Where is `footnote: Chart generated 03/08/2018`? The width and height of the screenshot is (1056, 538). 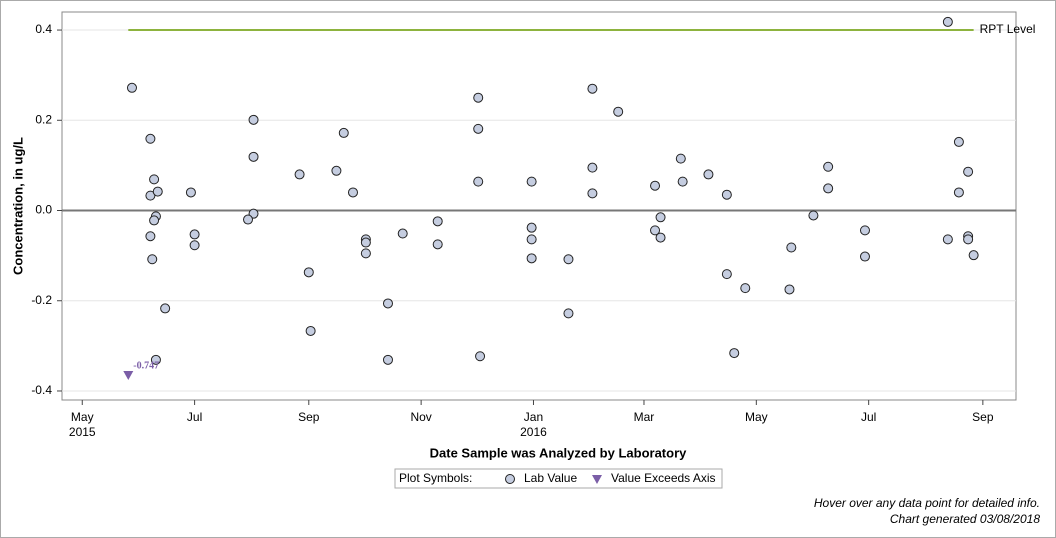 footnote: Chart generated 03/08/2018 is located at coordinates (965, 519).